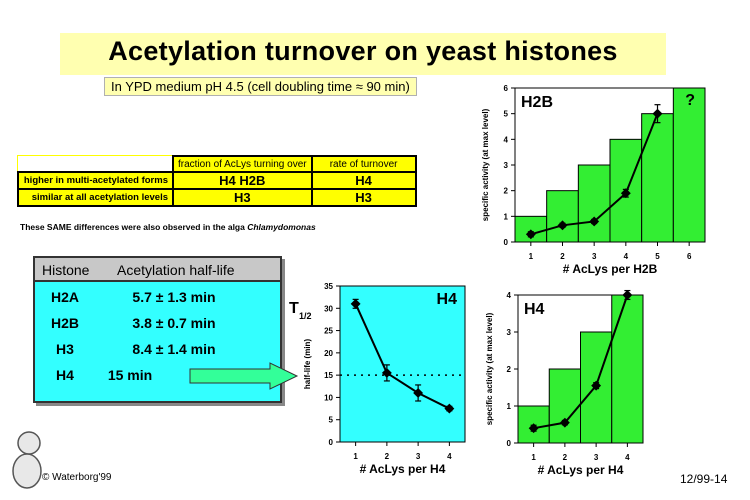 The image size is (750, 500). Describe the element at coordinates (244, 376) in the screenshot. I see `pointer-arrow` at that location.